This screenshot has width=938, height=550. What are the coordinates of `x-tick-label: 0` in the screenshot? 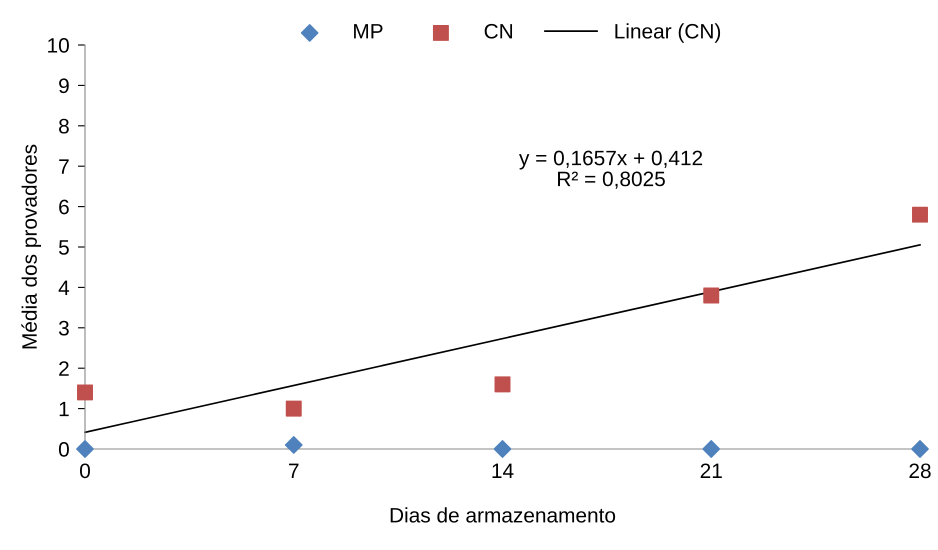 It's located at (85, 470).